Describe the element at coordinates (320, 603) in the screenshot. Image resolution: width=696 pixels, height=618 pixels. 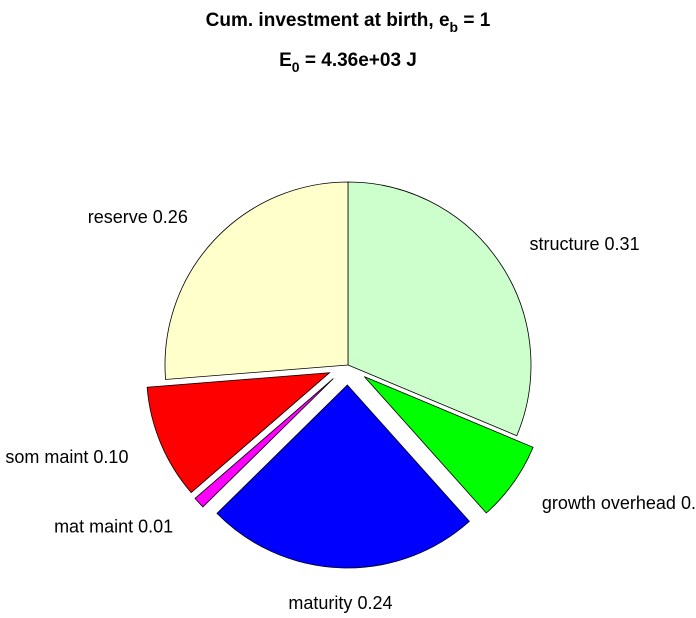
I see `slice-name: maturity` at that location.